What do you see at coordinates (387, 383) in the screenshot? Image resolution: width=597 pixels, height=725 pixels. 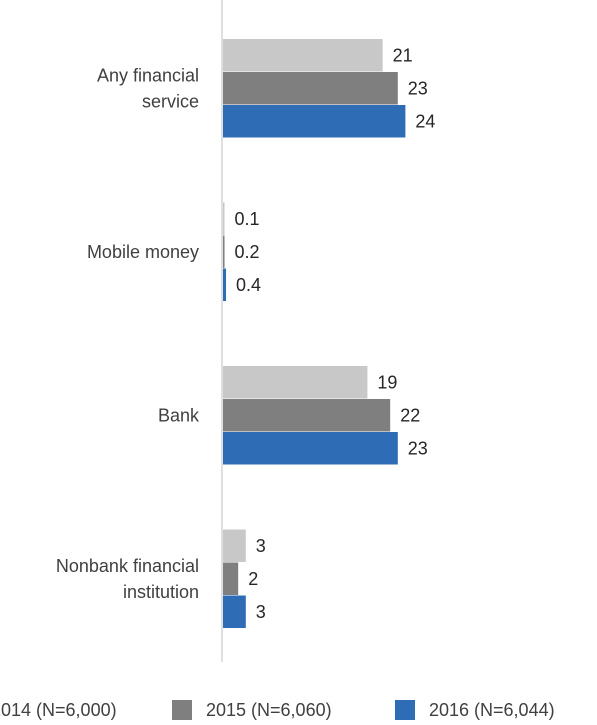 I see `data-label: 19` at bounding box center [387, 383].